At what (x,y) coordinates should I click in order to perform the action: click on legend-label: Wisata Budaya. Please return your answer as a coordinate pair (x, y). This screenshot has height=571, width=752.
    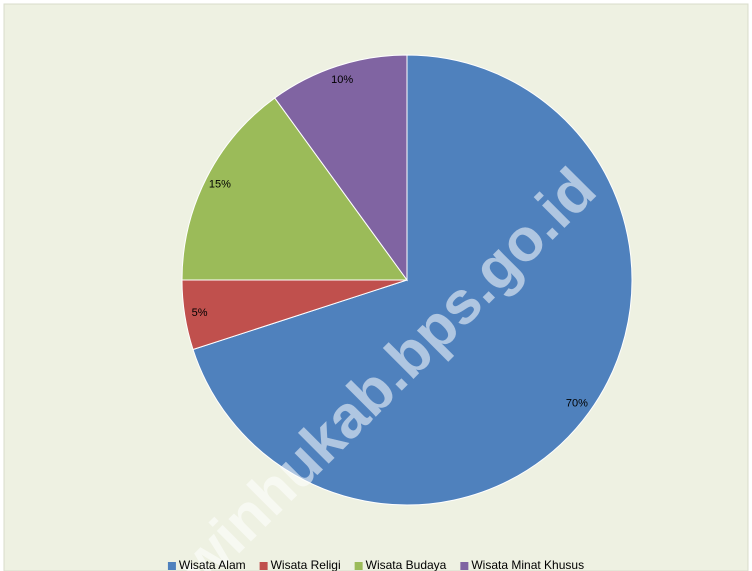
    Looking at the image, I should click on (406, 564).